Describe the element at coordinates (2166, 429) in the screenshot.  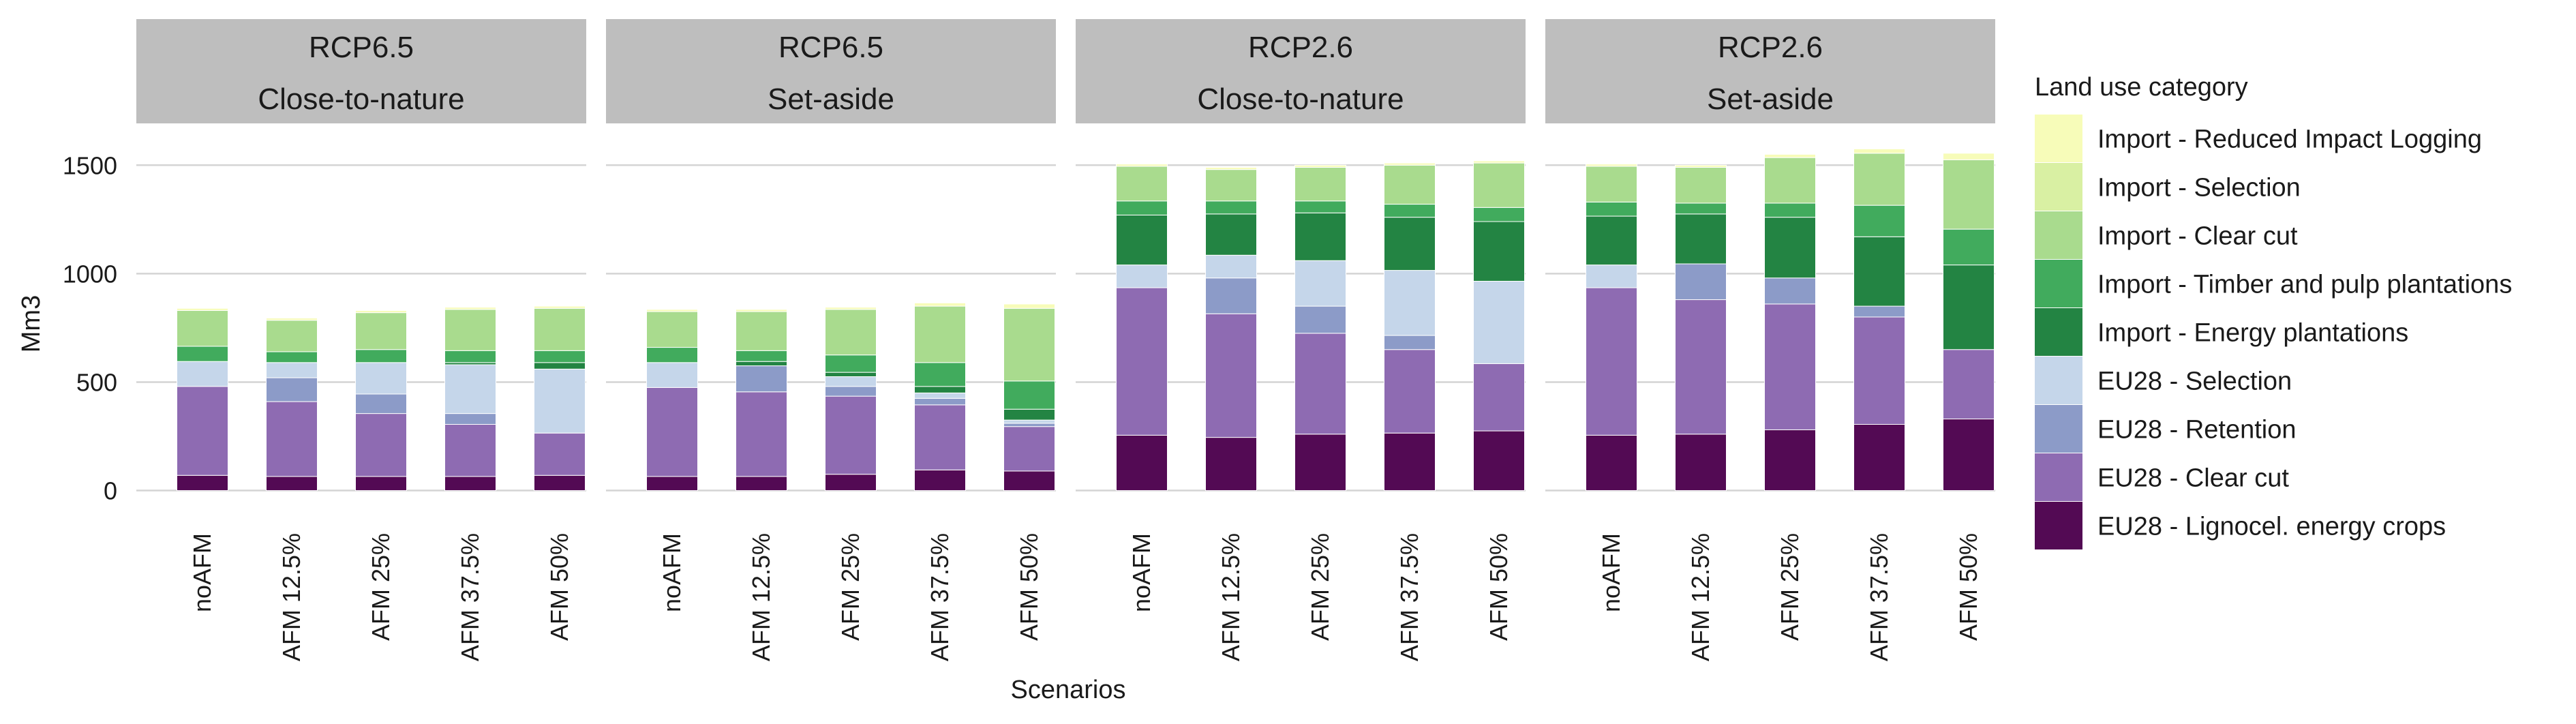
I see `legend-item: EU28 - Retention` at that location.